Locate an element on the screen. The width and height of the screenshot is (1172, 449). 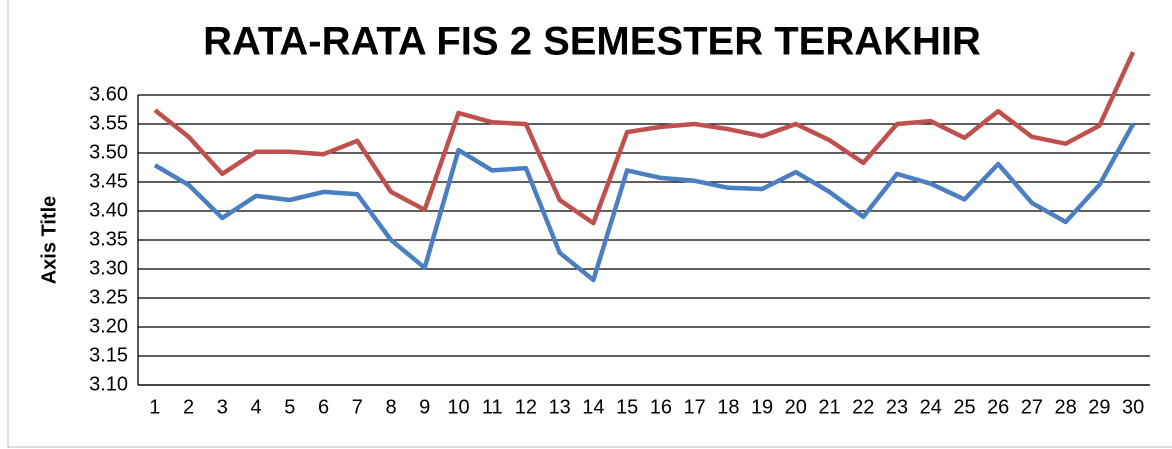
x-tick-label: 19 is located at coordinates (762, 407).